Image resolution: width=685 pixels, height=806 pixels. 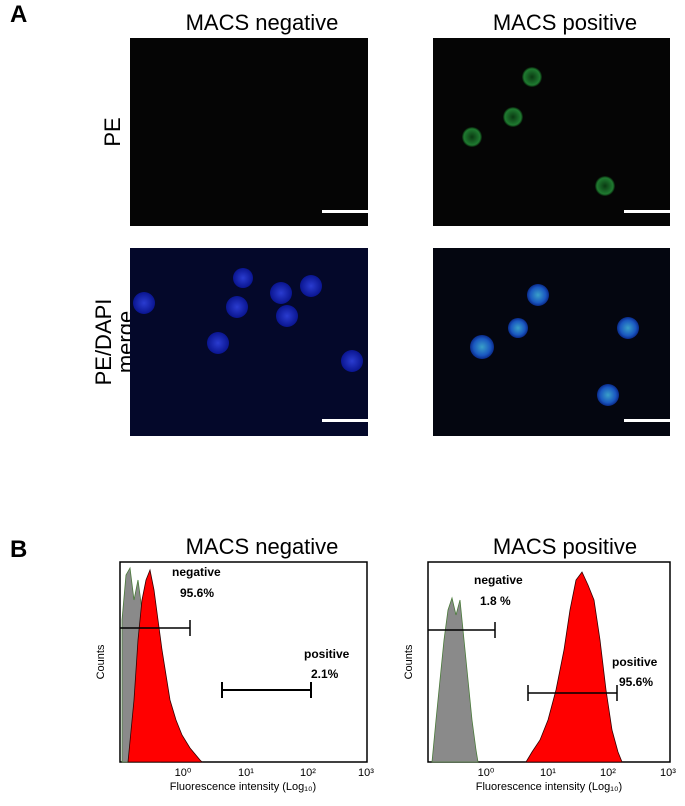 I want to click on plot-title: MACS negative, so click(x=262, y=546).